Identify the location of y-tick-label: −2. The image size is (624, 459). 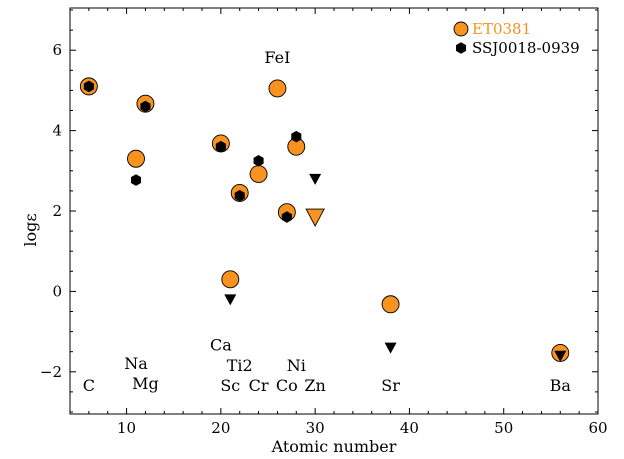
(51, 372).